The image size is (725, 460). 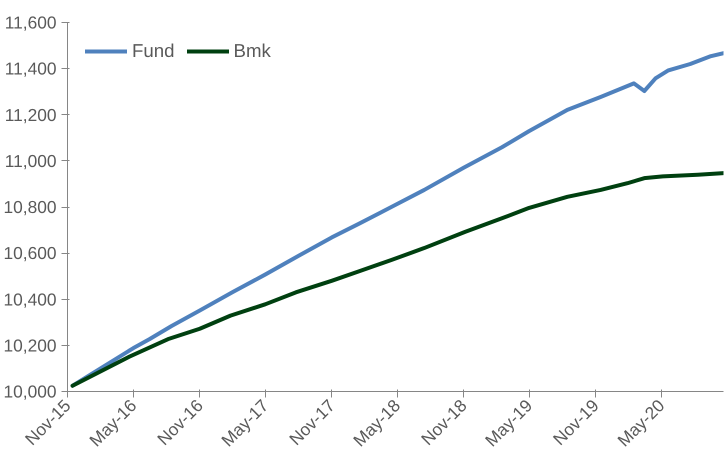 What do you see at coordinates (30, 253) in the screenshot?
I see `y-tick-label: 10,600` at bounding box center [30, 253].